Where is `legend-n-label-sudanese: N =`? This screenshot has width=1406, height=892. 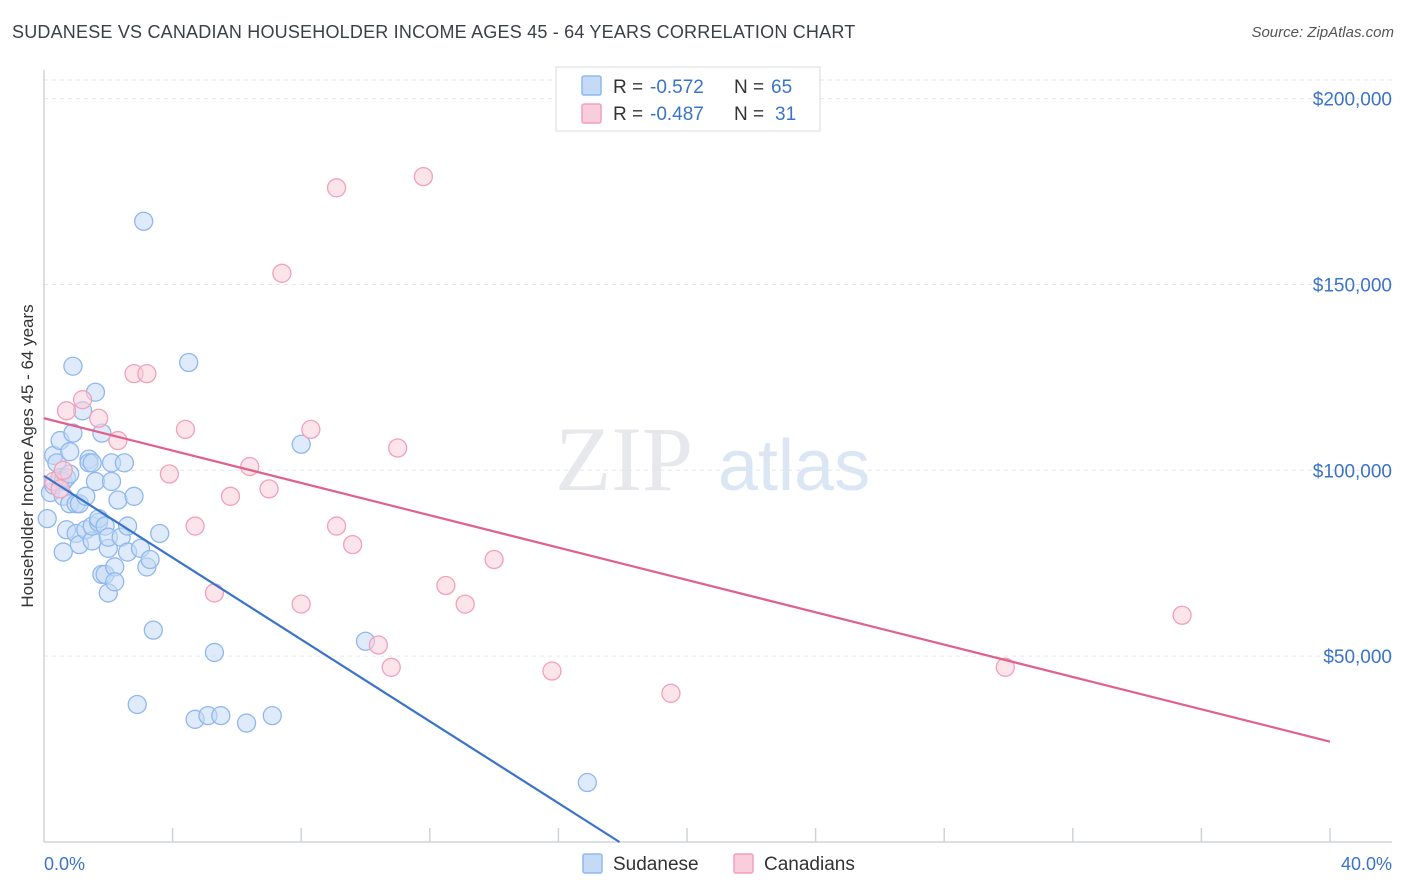 legend-n-label-sudanese: N = is located at coordinates (749, 87).